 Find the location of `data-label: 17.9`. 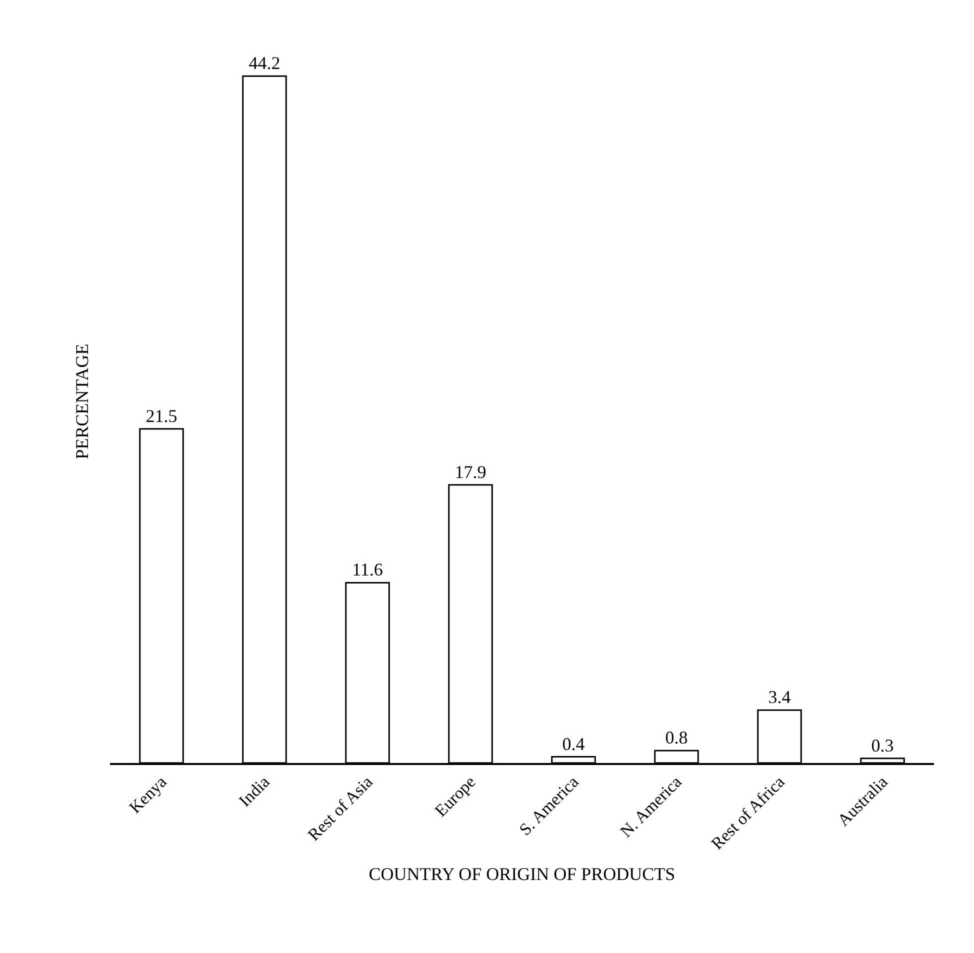

data-label: 17.9 is located at coordinates (470, 472).